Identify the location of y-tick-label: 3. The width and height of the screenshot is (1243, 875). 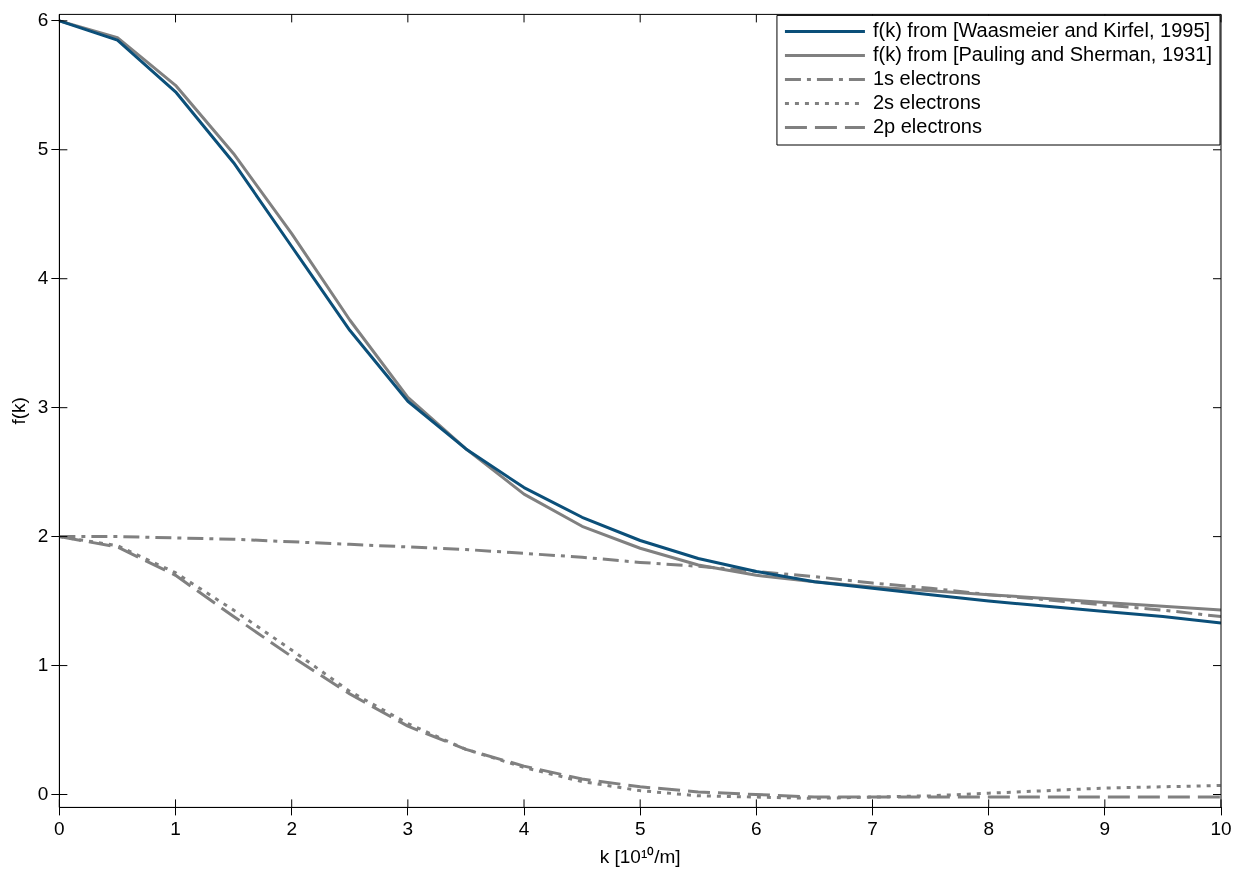
(43, 406).